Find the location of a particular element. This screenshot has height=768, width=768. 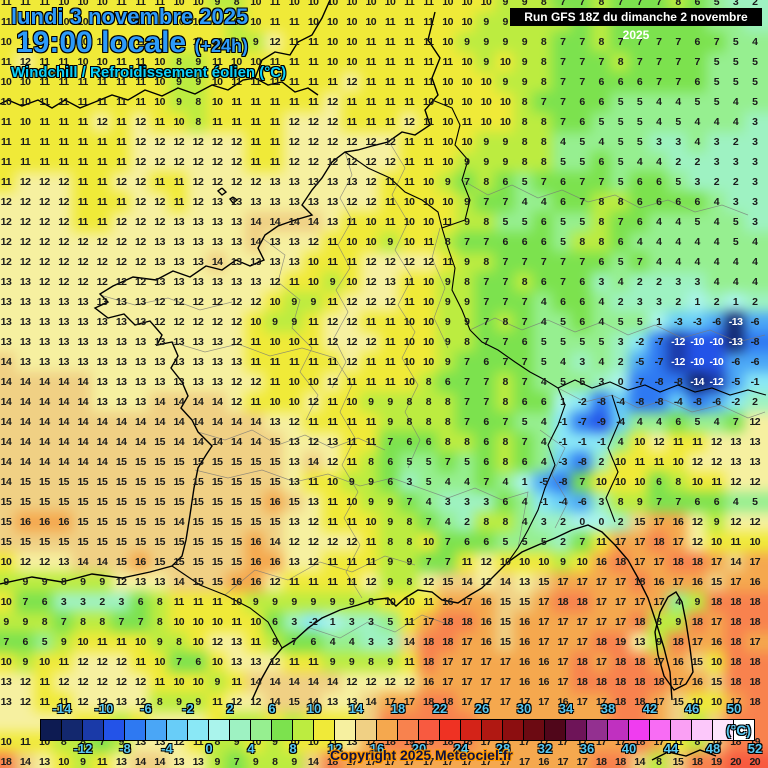

parameter-title: Windchill / Refroidissement éolien (°C) is located at coordinates (149, 72).